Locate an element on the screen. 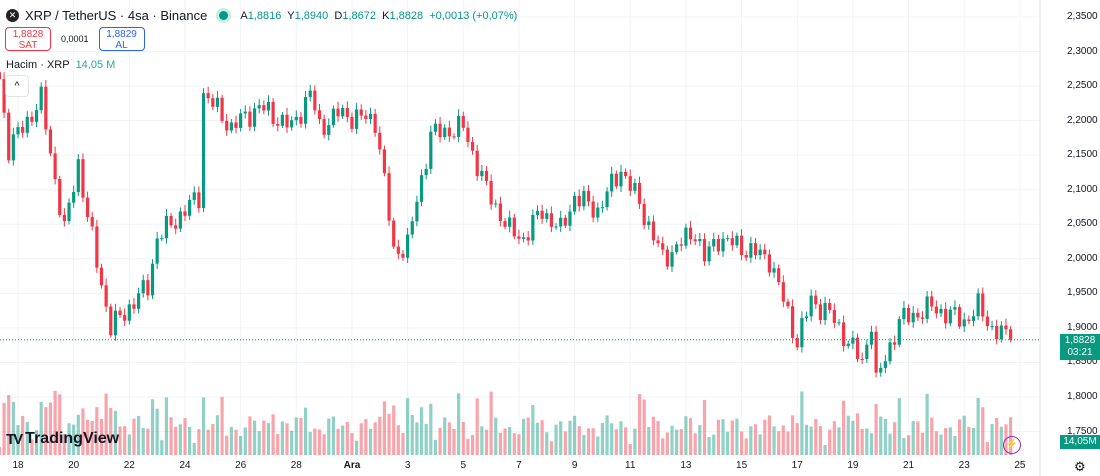 The width and height of the screenshot is (1100, 476). spread: 0,0001 is located at coordinates (75, 39).